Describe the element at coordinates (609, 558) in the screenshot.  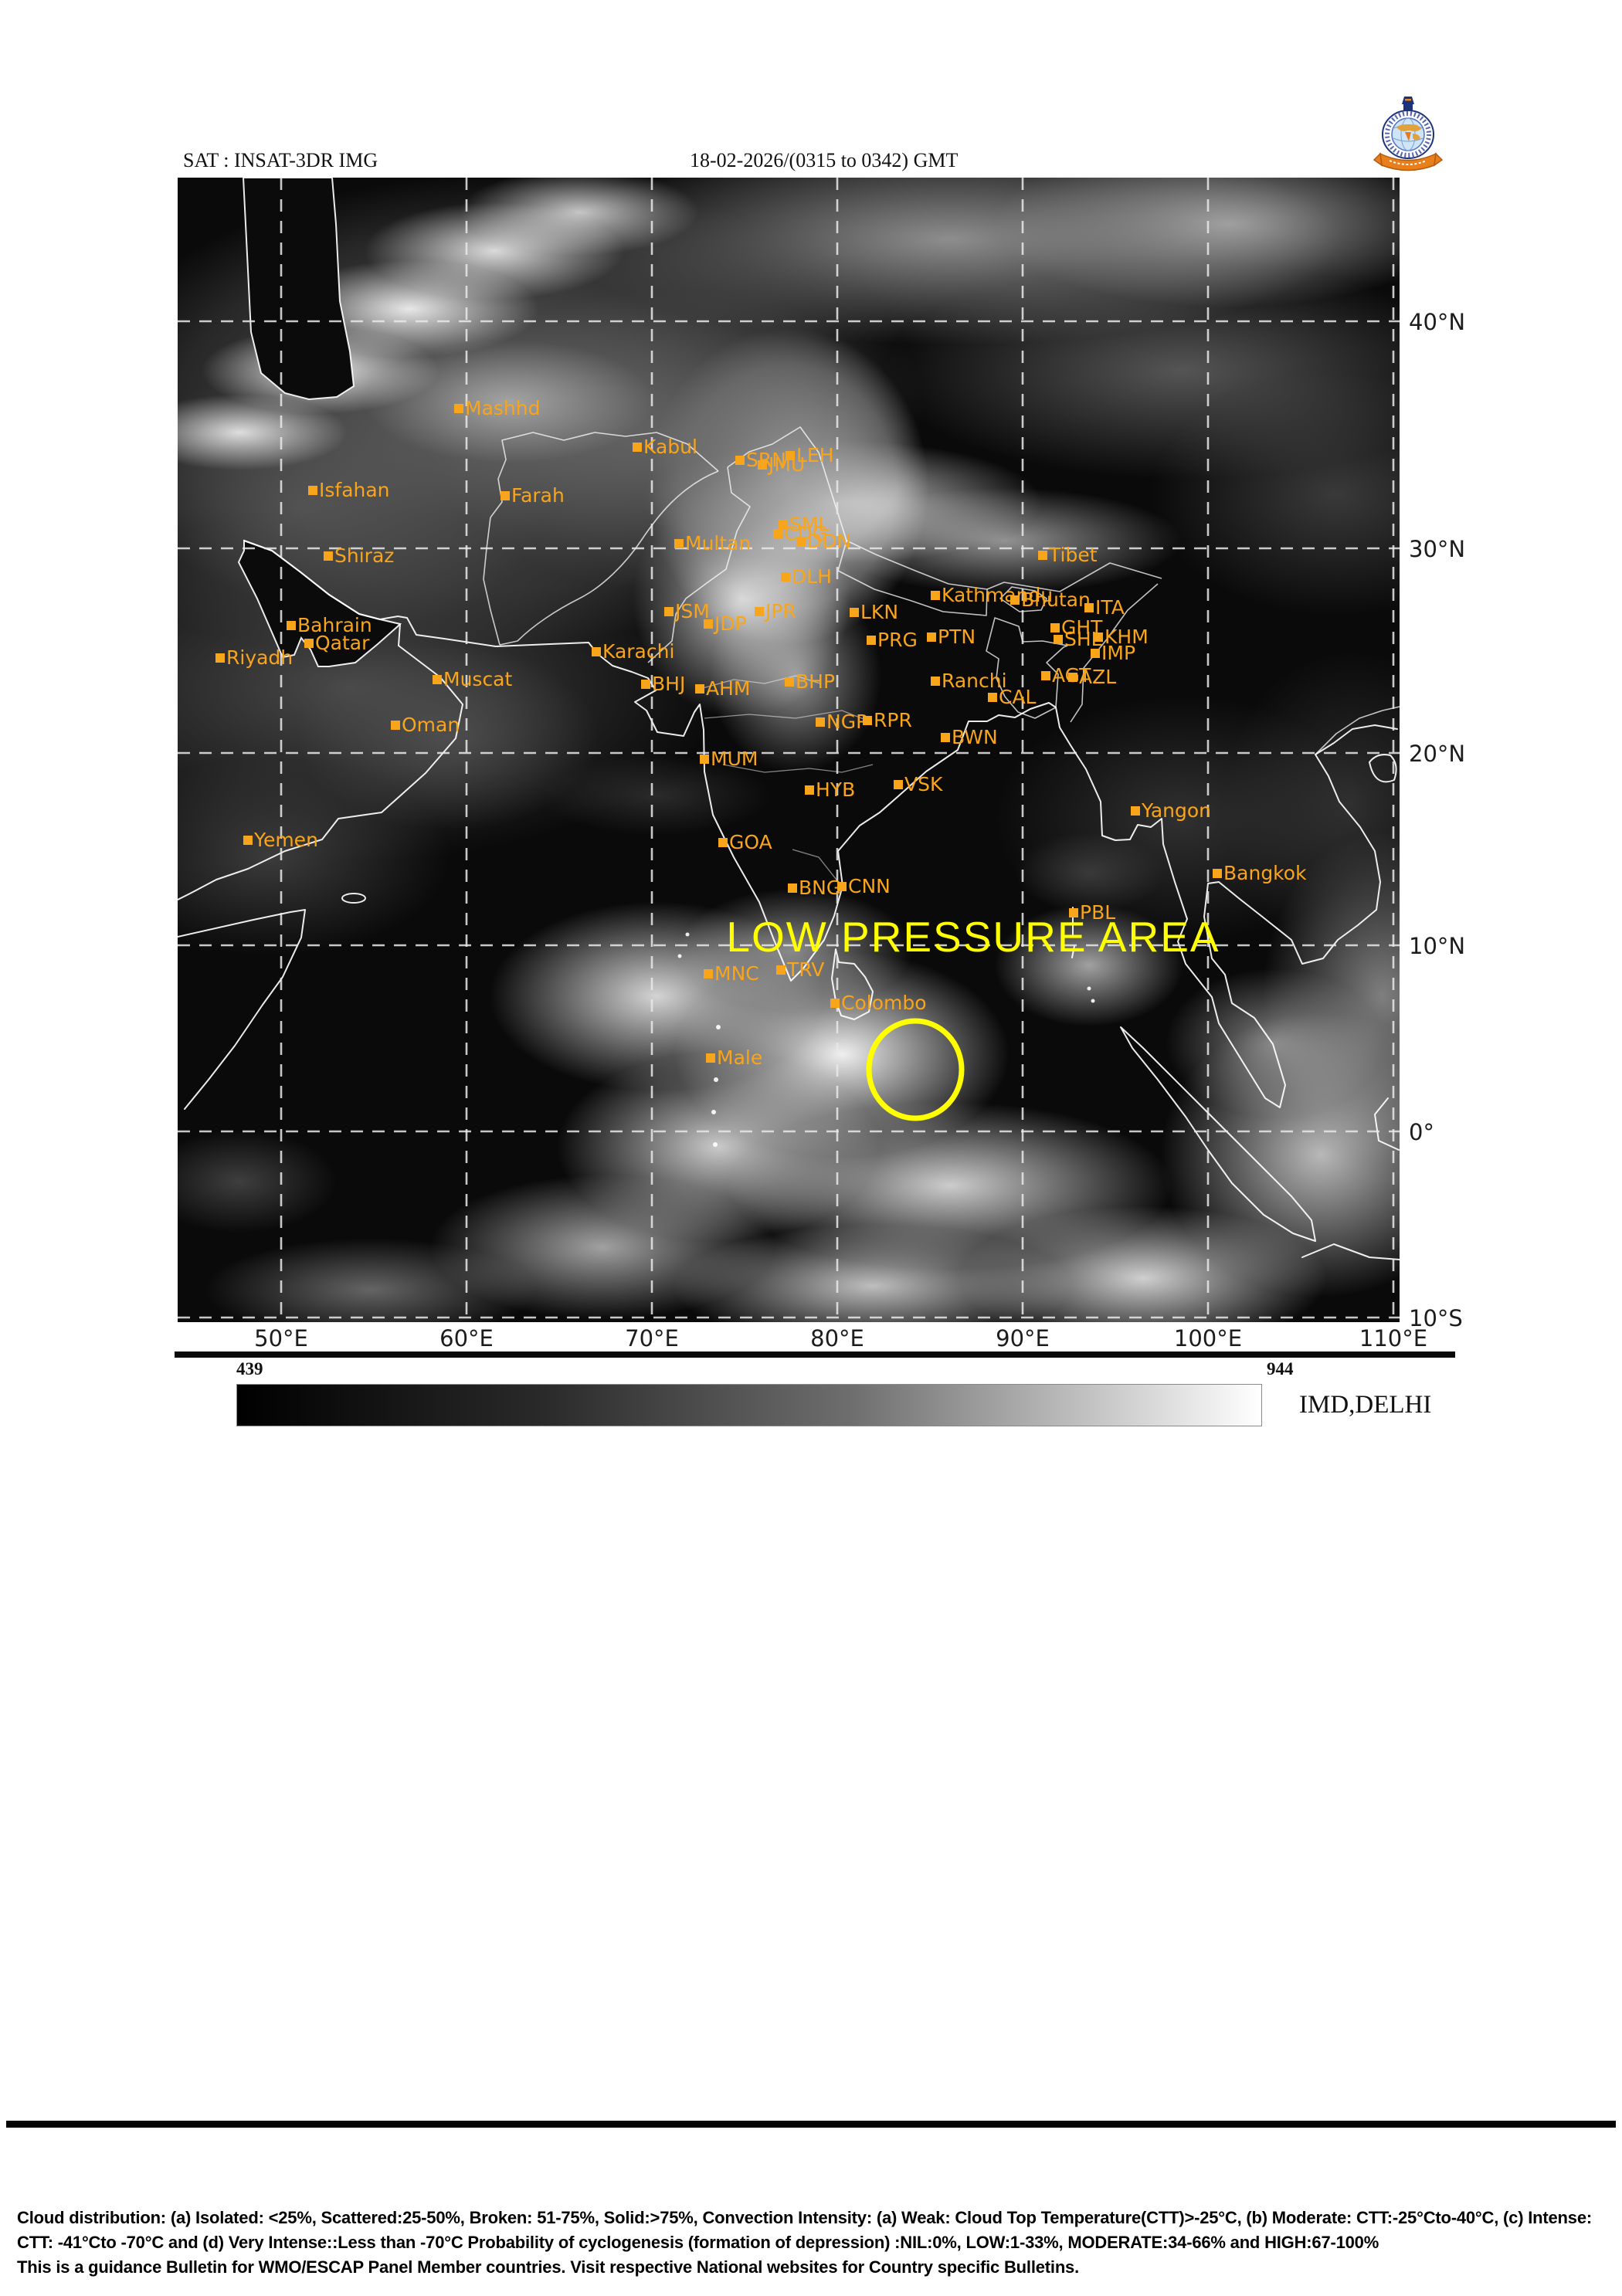
I see `pakistan-afghanistan-border` at that location.